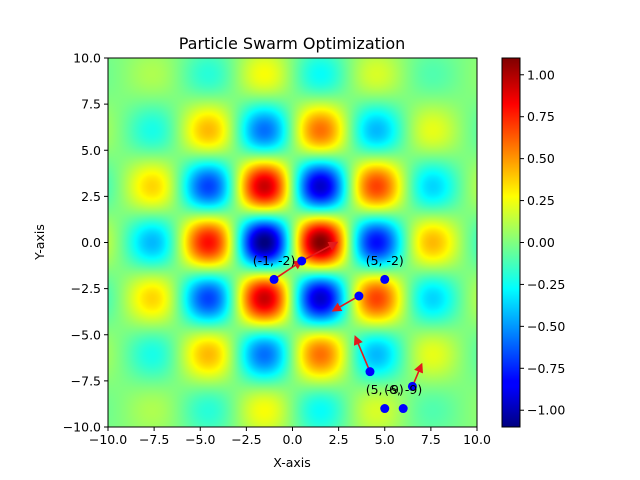 Image resolution: width=640 pixels, height=480 pixels. I want to click on colorbar-ticks: −1.00 −0.75 −0.50 −0.25 0.00 0.25 0.50 0.75 1.00, so click(542, 242).